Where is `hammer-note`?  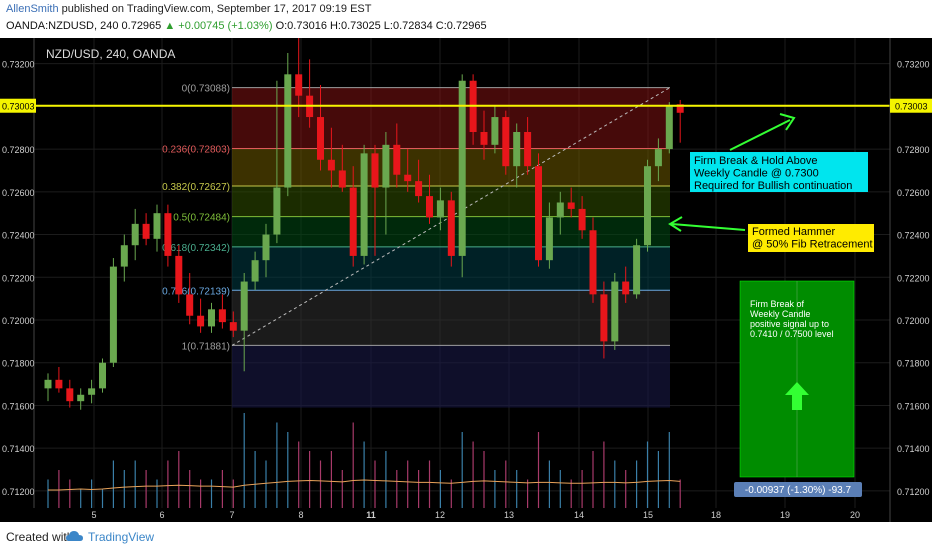 hammer-note is located at coordinates (811, 238).